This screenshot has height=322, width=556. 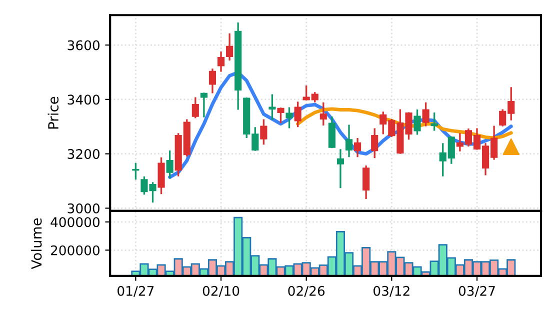 I want to click on x-tick-label: 02/26, so click(x=306, y=291).